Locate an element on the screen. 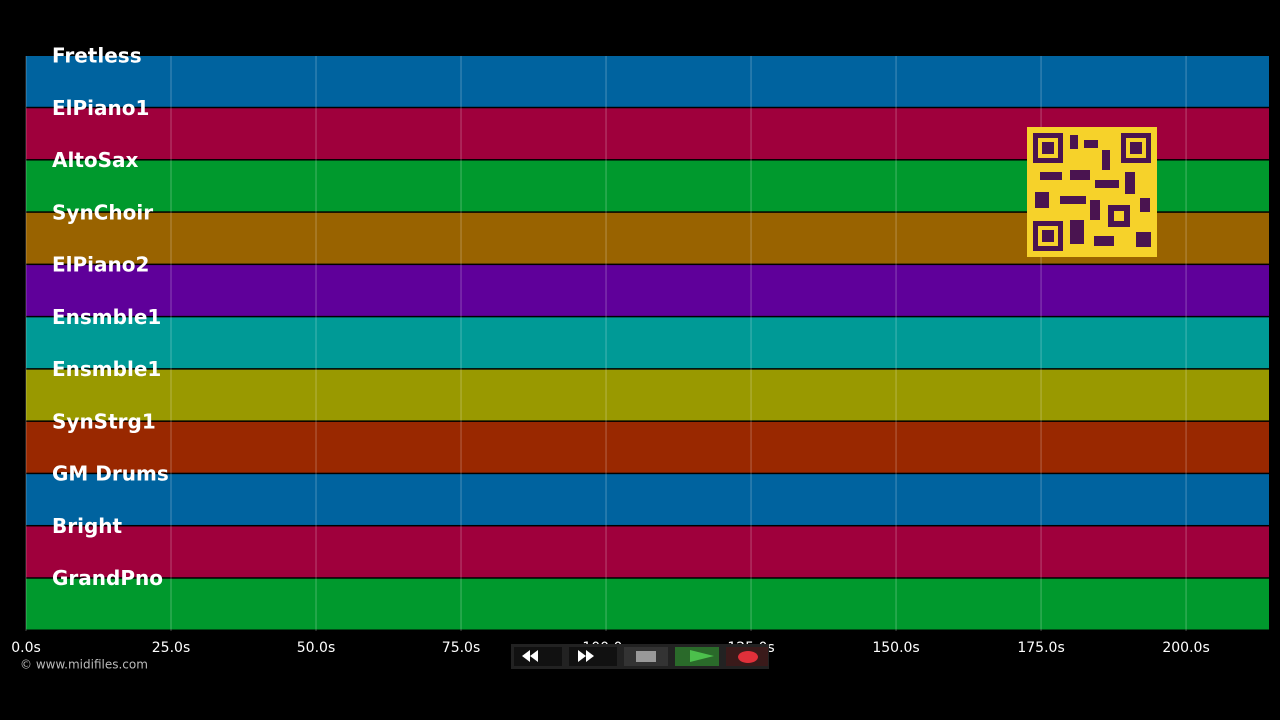 Image resolution: width=1280 pixels, height=720 pixels. playback-controls is located at coordinates (640, 656).